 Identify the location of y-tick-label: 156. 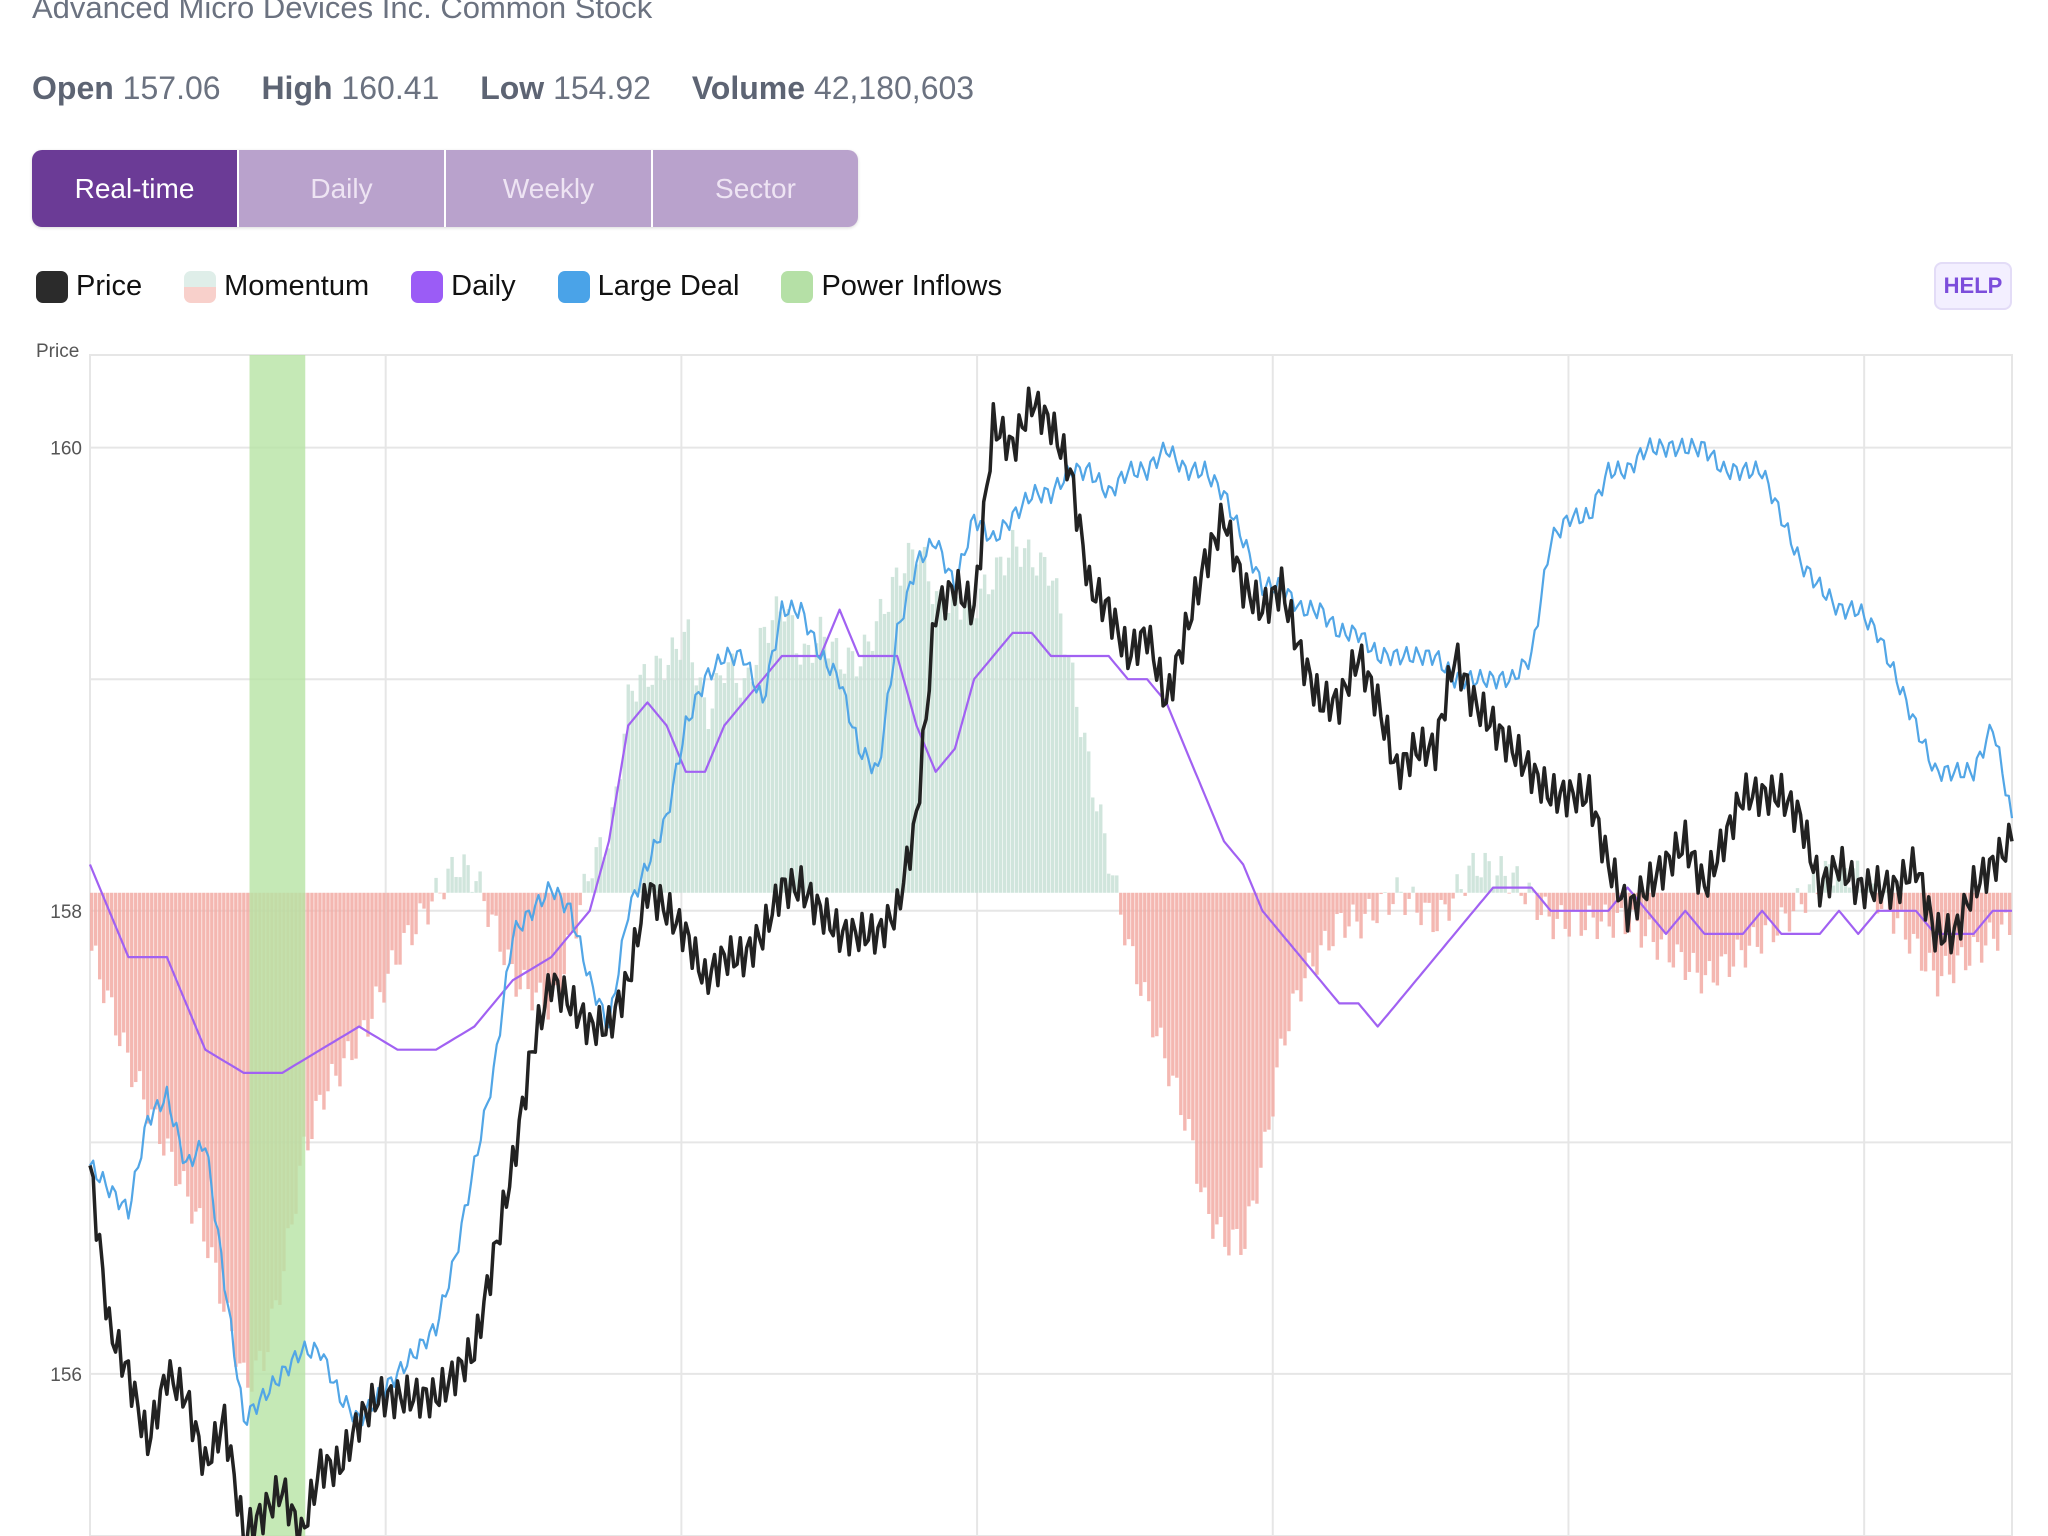
(66, 1375).